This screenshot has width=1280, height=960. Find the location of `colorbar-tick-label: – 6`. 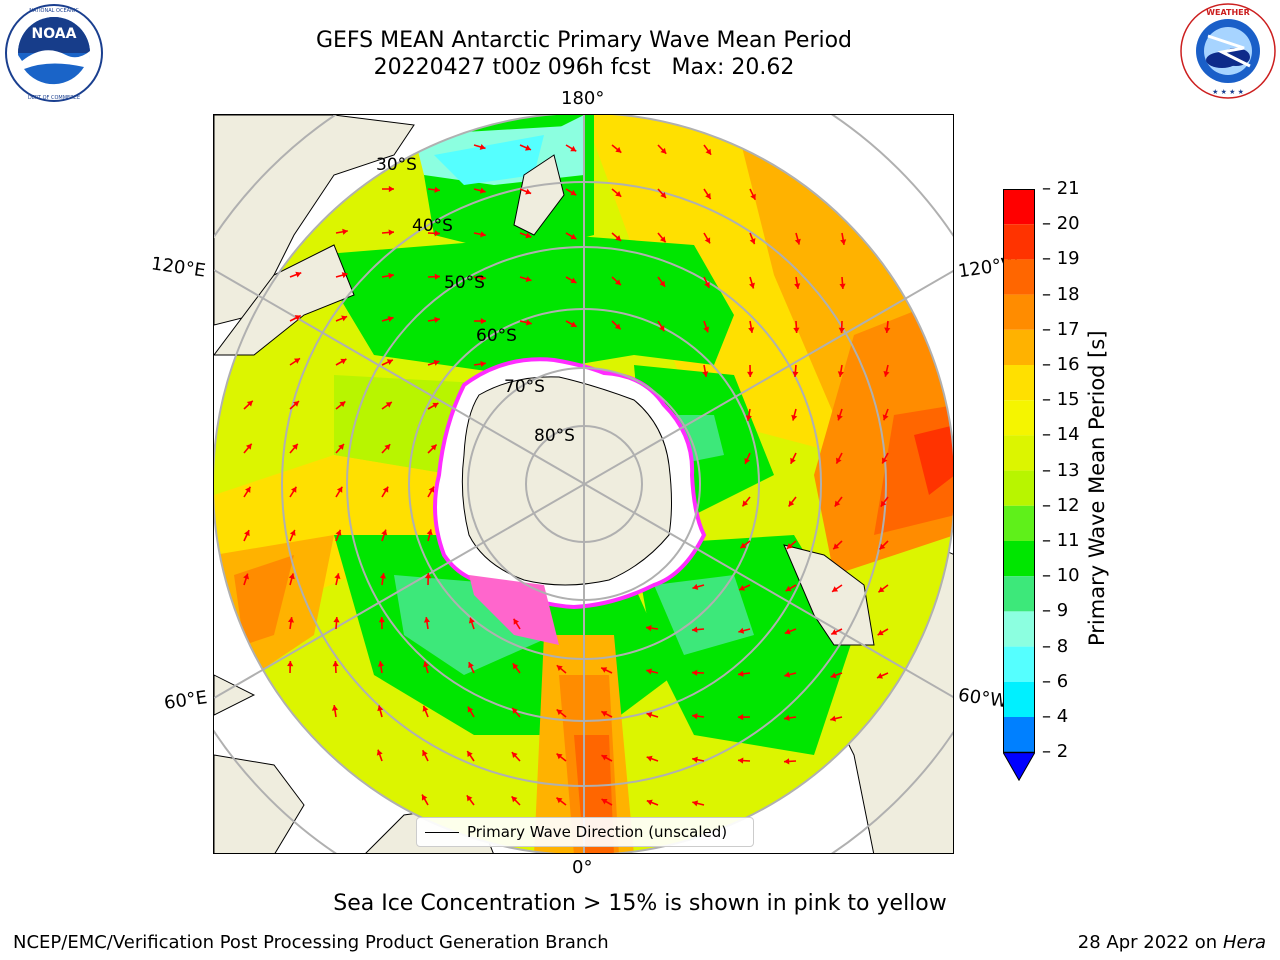

colorbar-tick-label: – 6 is located at coordinates (1055, 681).